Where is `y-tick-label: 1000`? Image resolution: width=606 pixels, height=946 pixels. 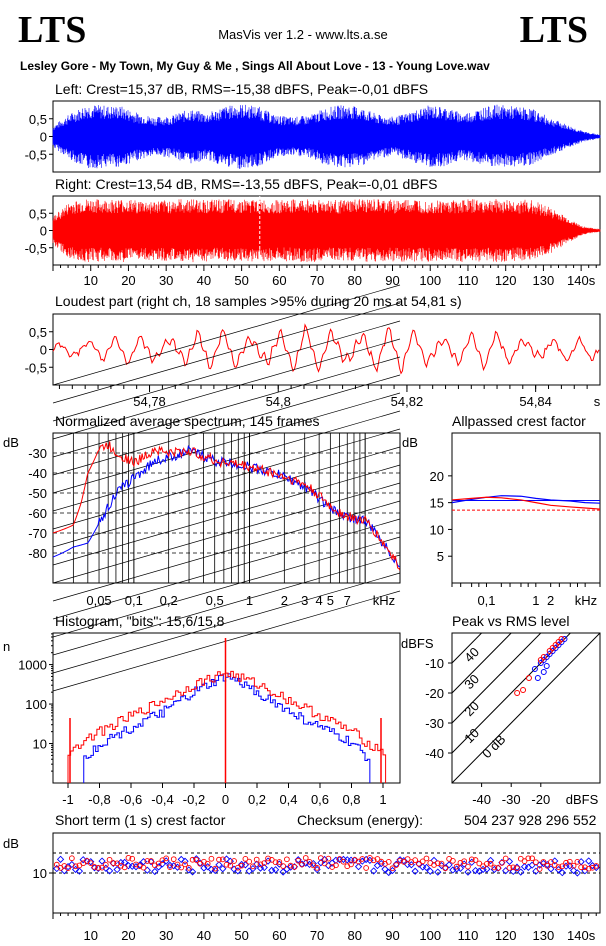
y-tick-label: 1000 is located at coordinates (32, 665).